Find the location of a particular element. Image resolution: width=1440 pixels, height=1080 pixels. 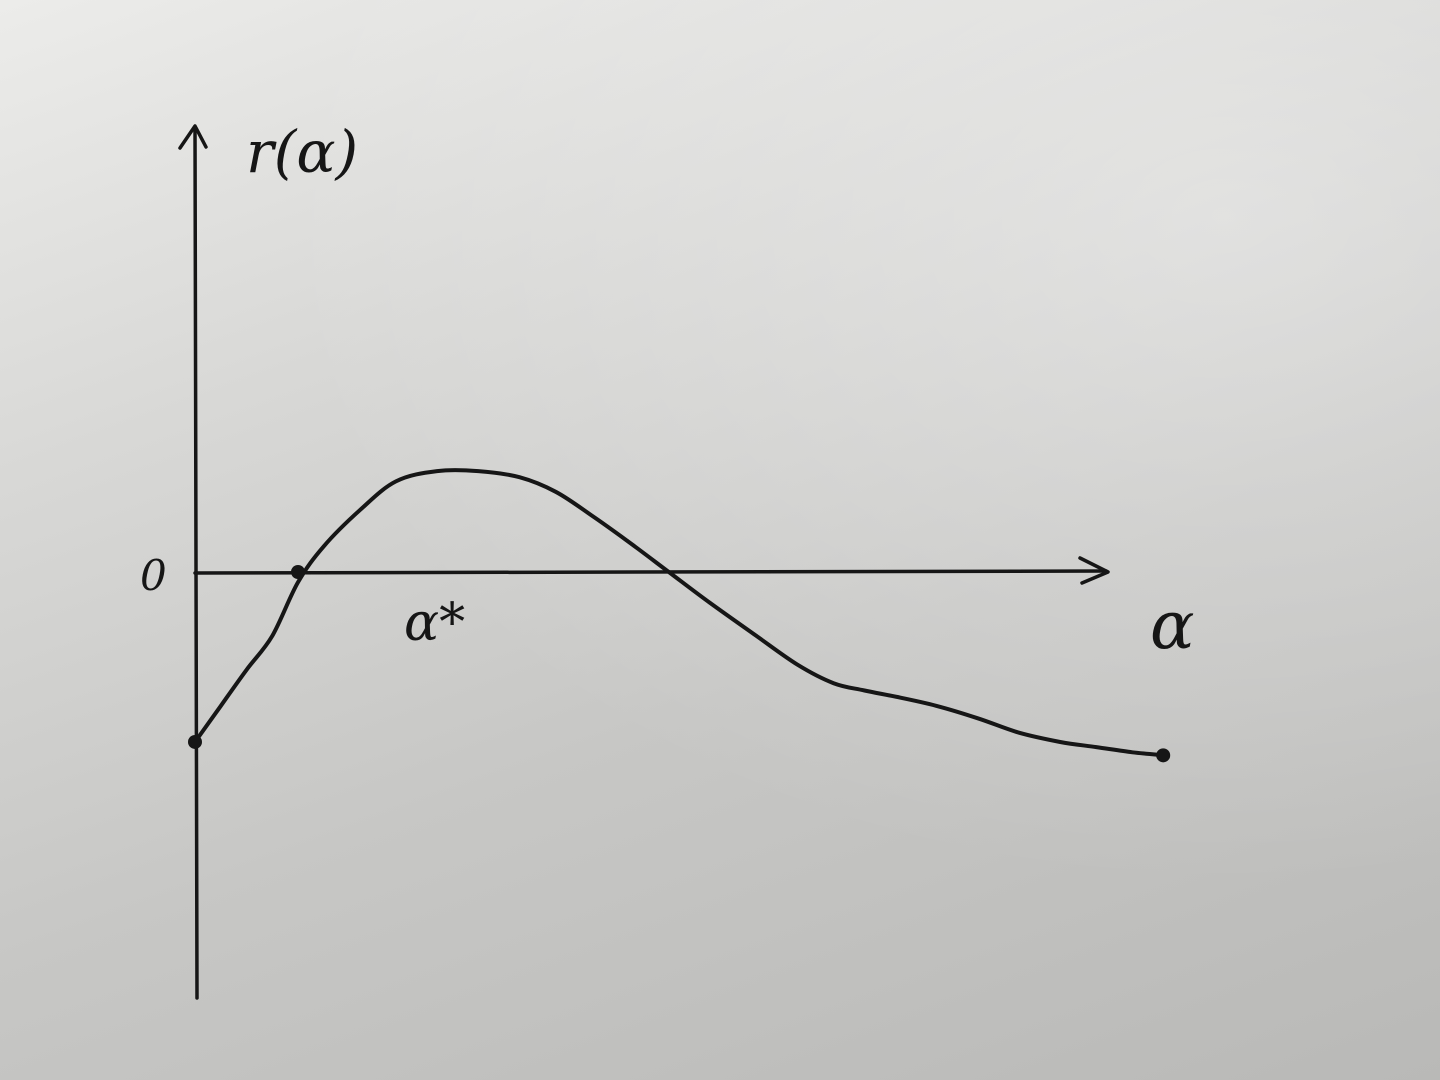

origin-label: 0 is located at coordinates (153, 575).